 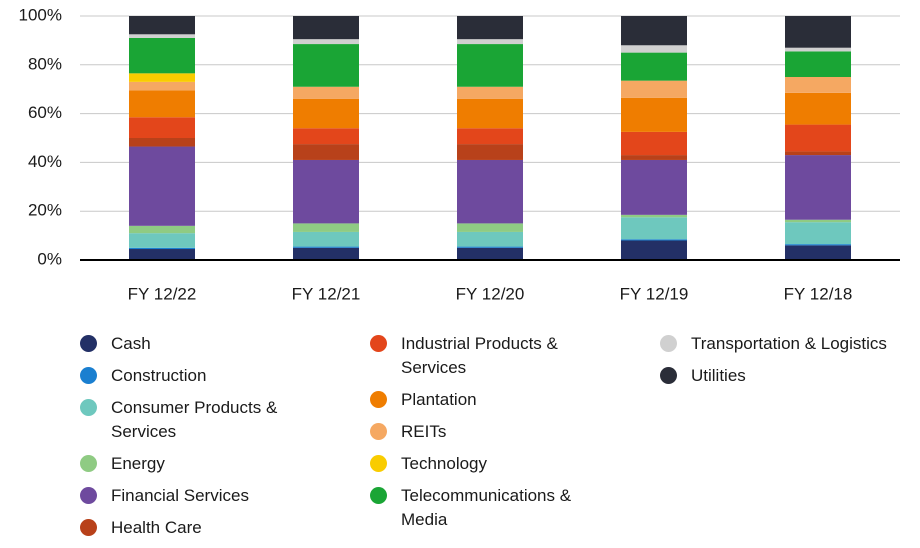 I want to click on legend-item: Transportation & Logistics, so click(x=775, y=344).